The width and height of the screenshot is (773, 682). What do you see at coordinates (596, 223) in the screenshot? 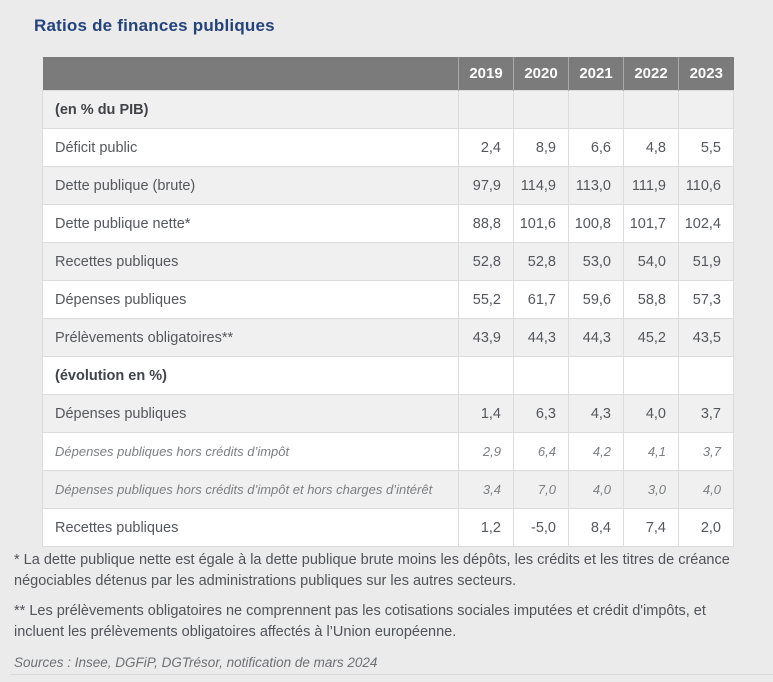
I see `value-cell: 100,8` at bounding box center [596, 223].